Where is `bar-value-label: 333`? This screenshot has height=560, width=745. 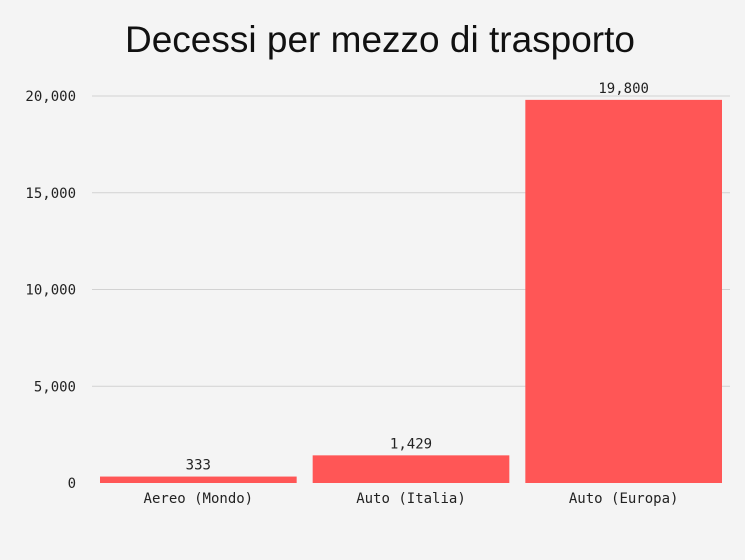
bar-value-label: 333 is located at coordinates (198, 466).